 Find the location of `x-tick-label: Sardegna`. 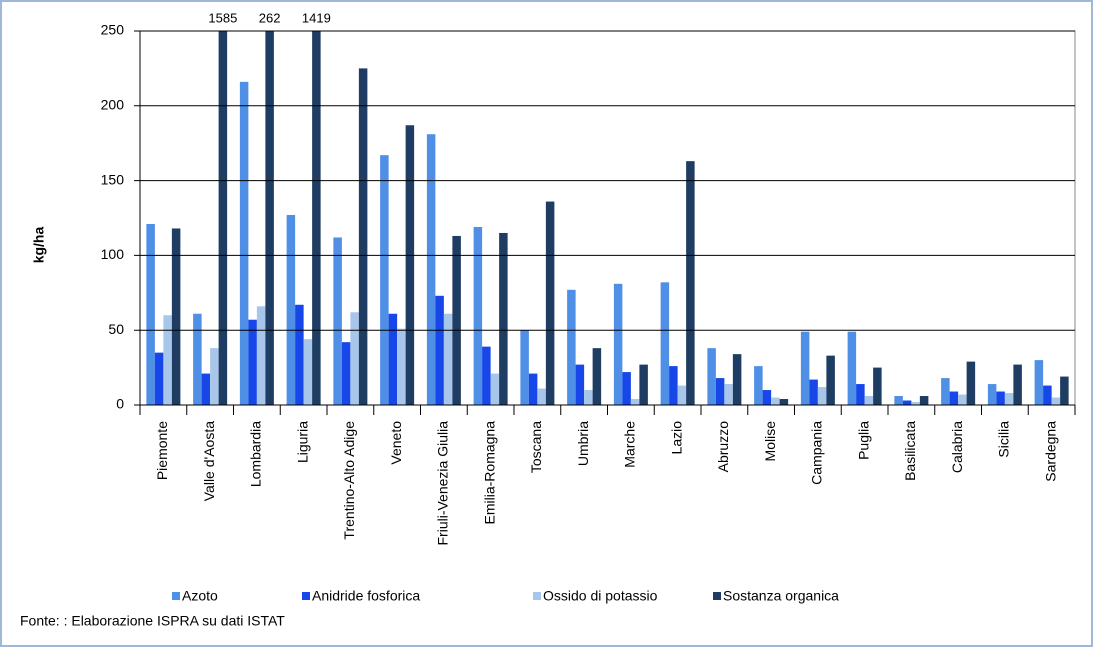

x-tick-label: Sardegna is located at coordinates (1050, 451).